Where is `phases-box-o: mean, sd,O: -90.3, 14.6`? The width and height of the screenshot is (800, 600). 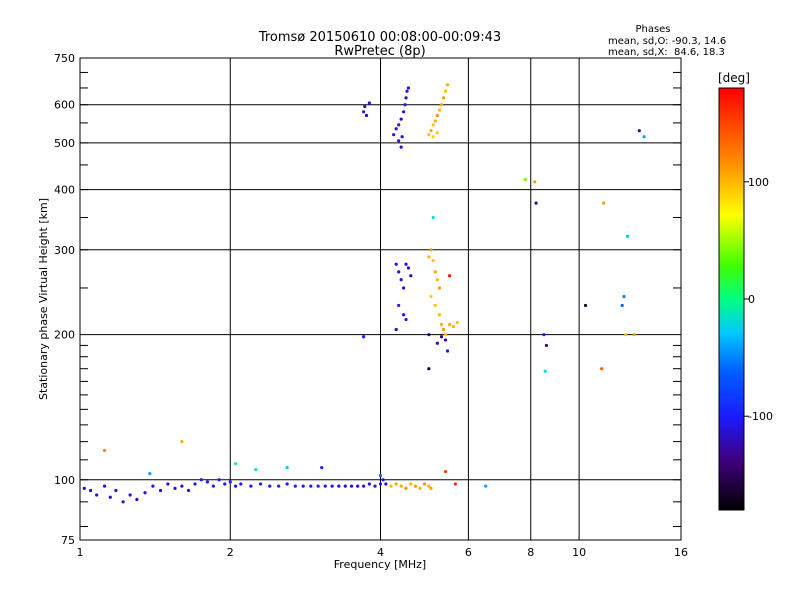
phases-box-o: mean, sd,O: -90.3, 14.6 is located at coordinates (667, 41).